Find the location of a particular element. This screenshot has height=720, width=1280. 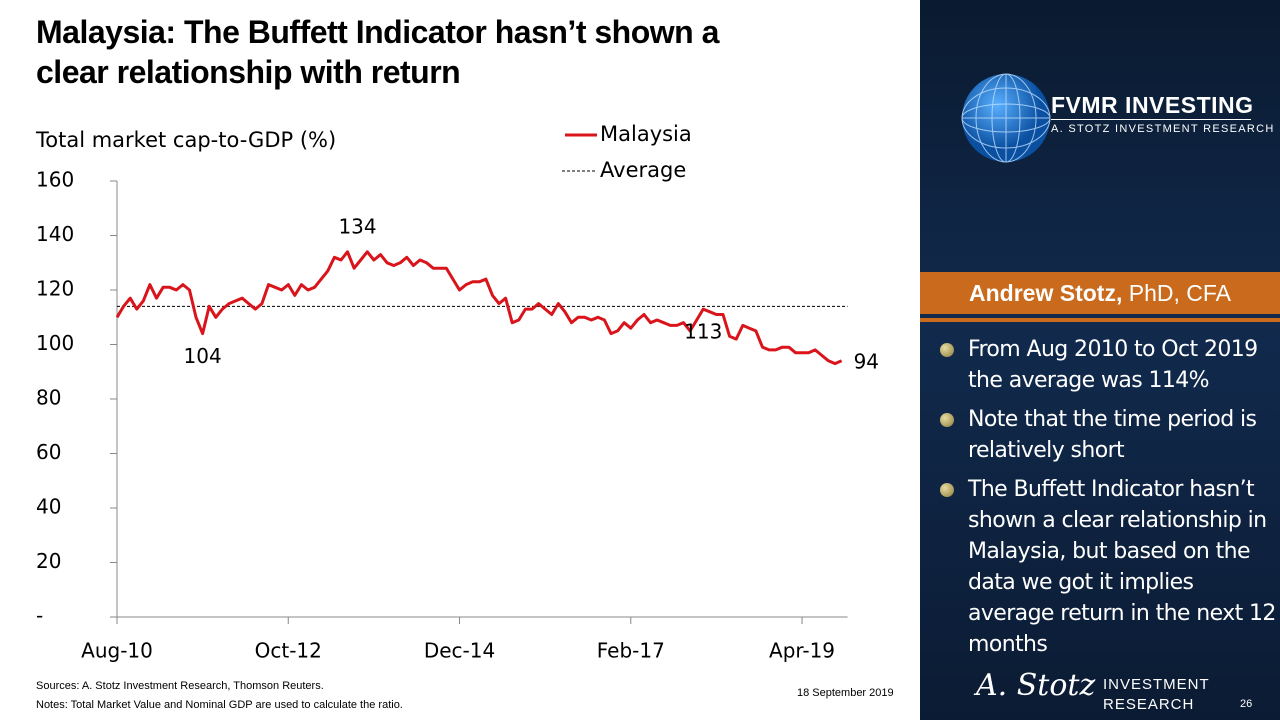

data-label: 104 is located at coordinates (203, 356).